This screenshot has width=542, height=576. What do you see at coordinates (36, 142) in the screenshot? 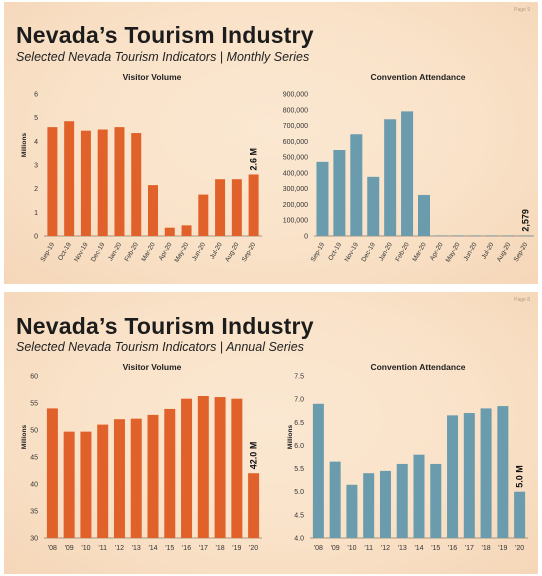
I see `y-tick-label: 4` at bounding box center [36, 142].